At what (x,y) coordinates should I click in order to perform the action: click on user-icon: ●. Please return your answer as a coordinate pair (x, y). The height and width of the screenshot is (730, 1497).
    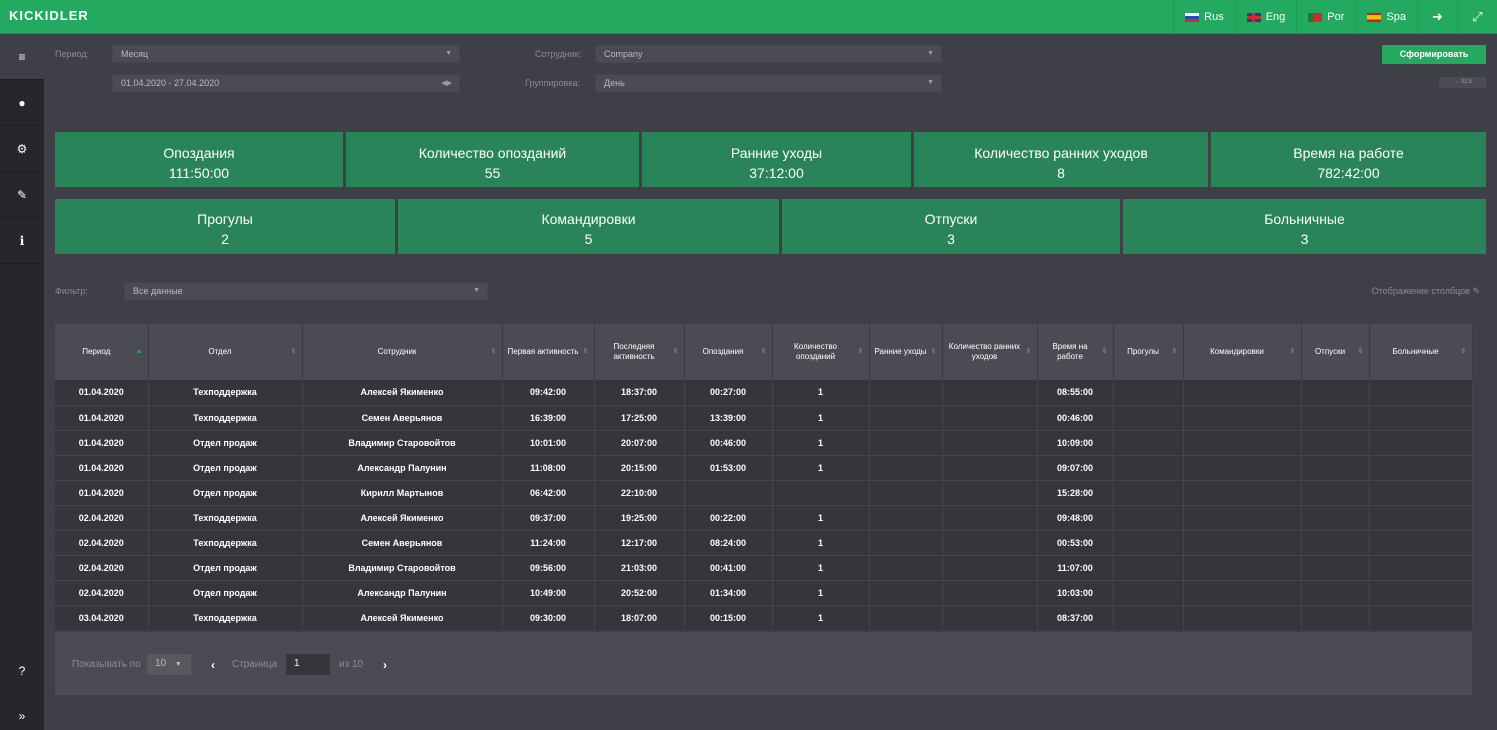
    Looking at the image, I should click on (22, 103).